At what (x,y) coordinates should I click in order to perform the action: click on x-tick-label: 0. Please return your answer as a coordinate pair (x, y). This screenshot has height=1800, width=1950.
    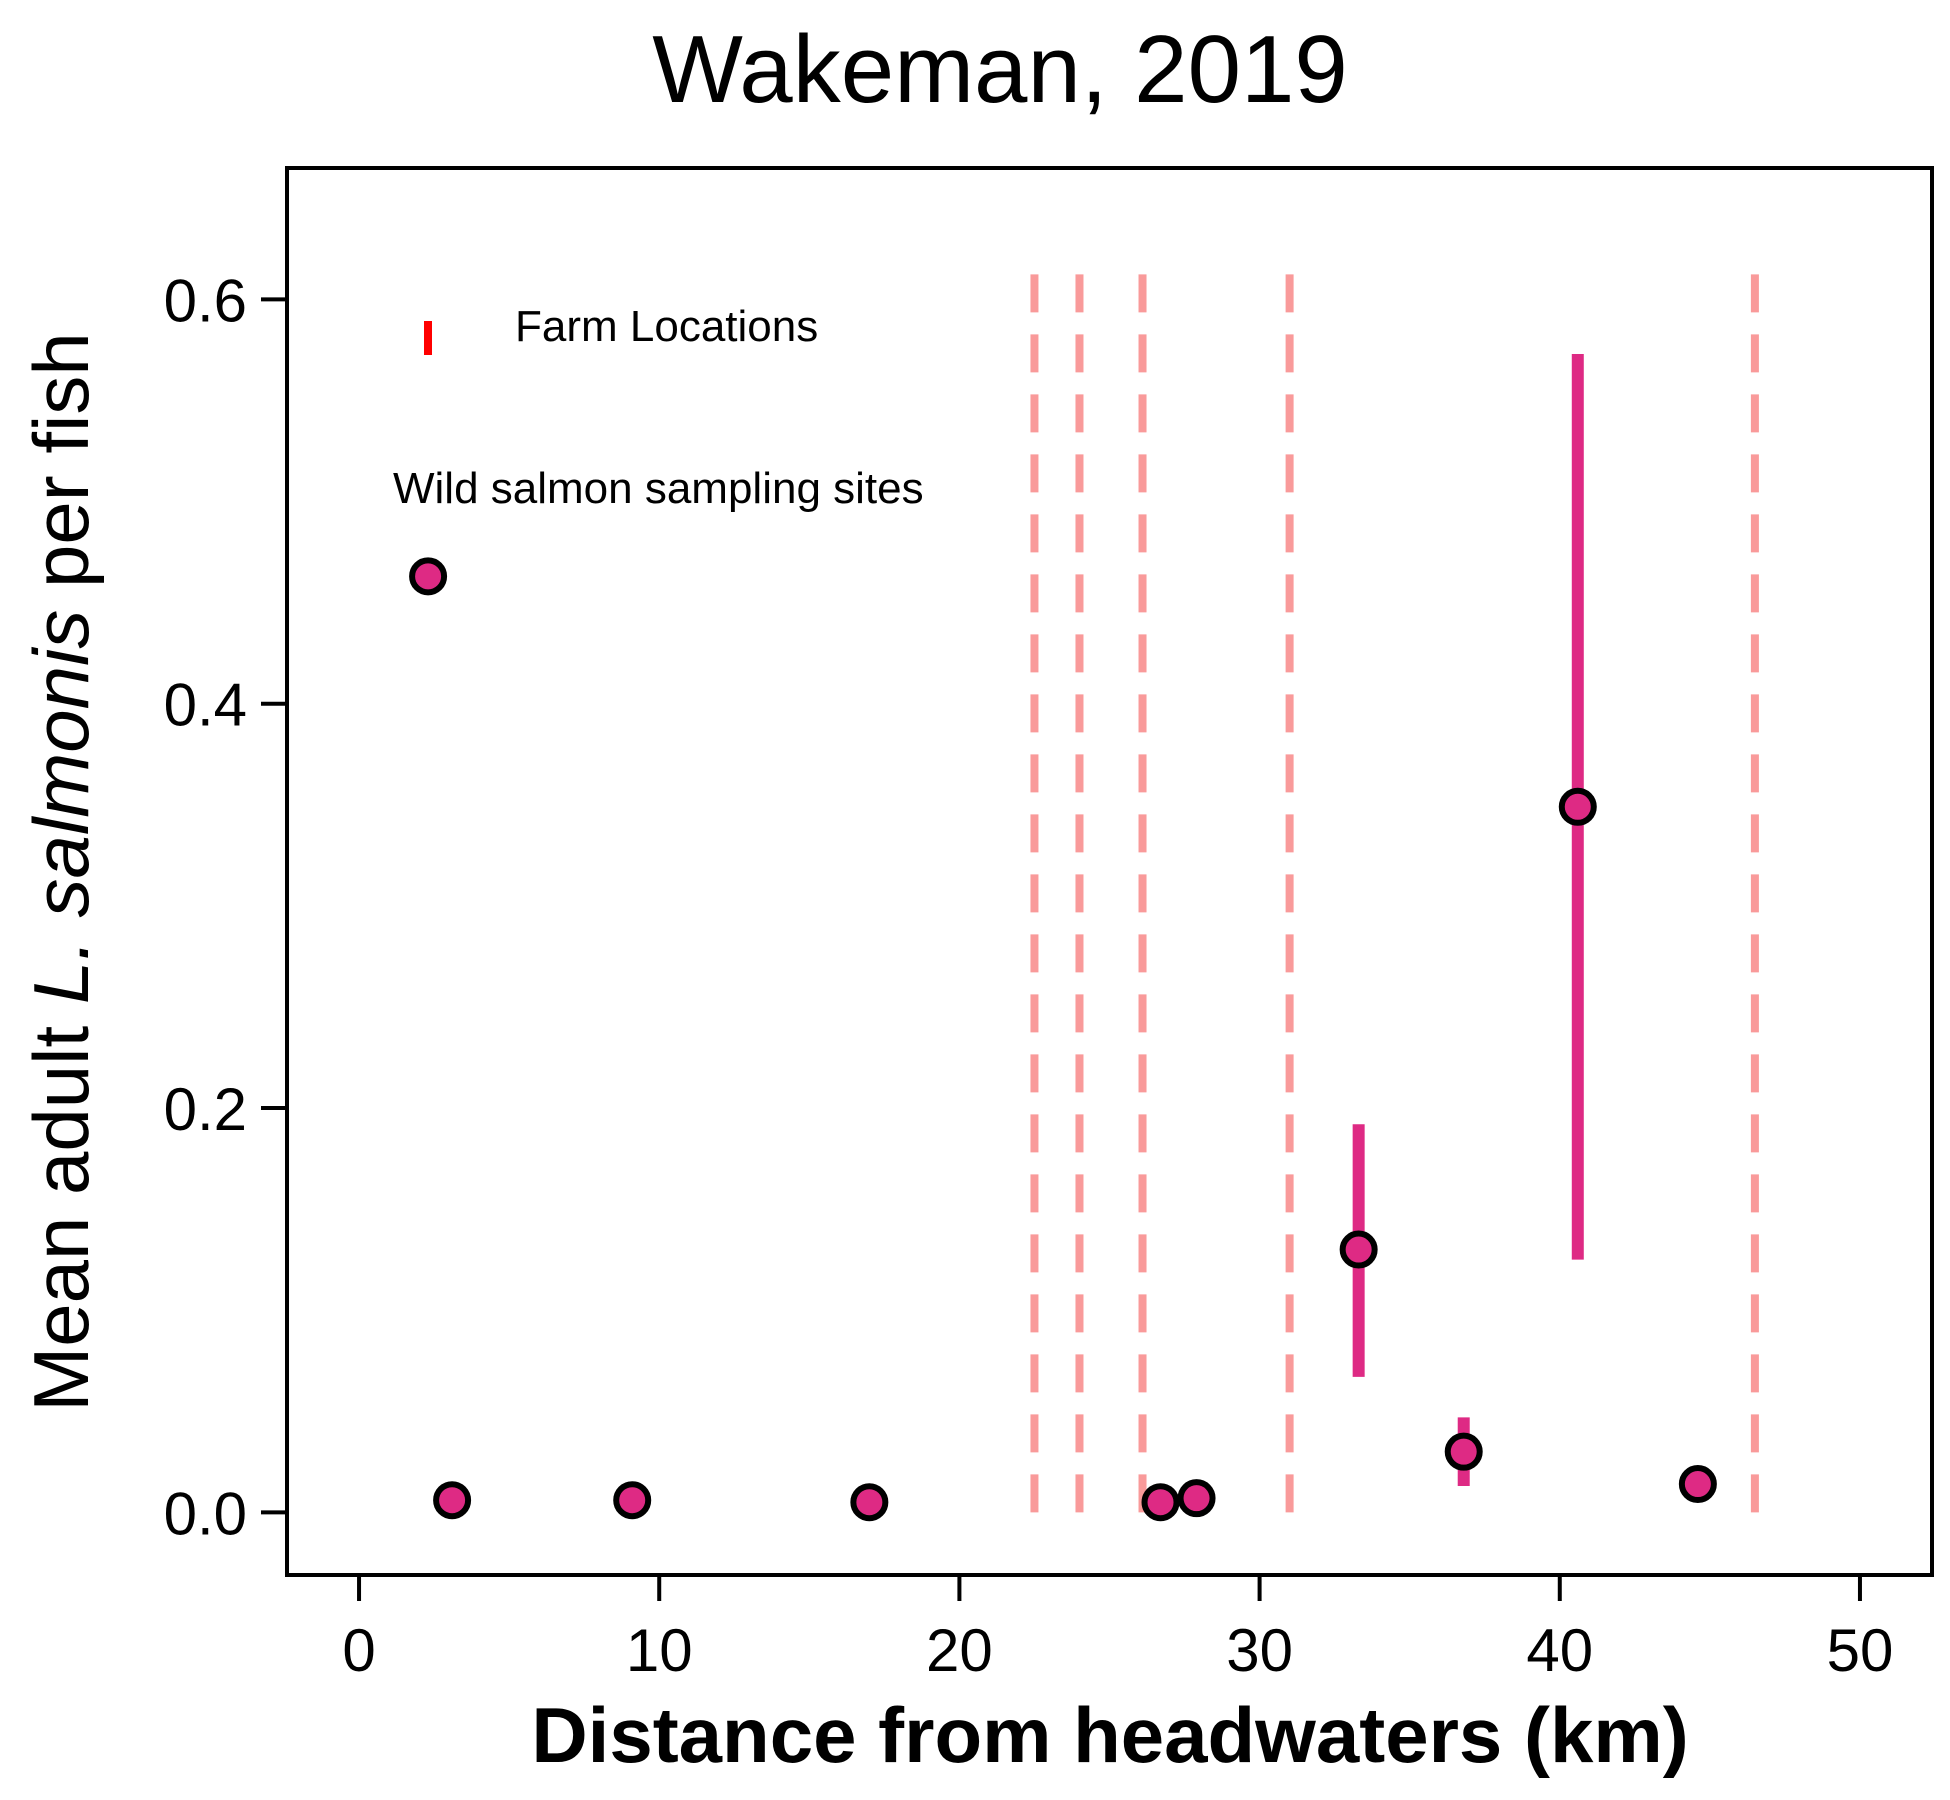
    Looking at the image, I should click on (358, 1650).